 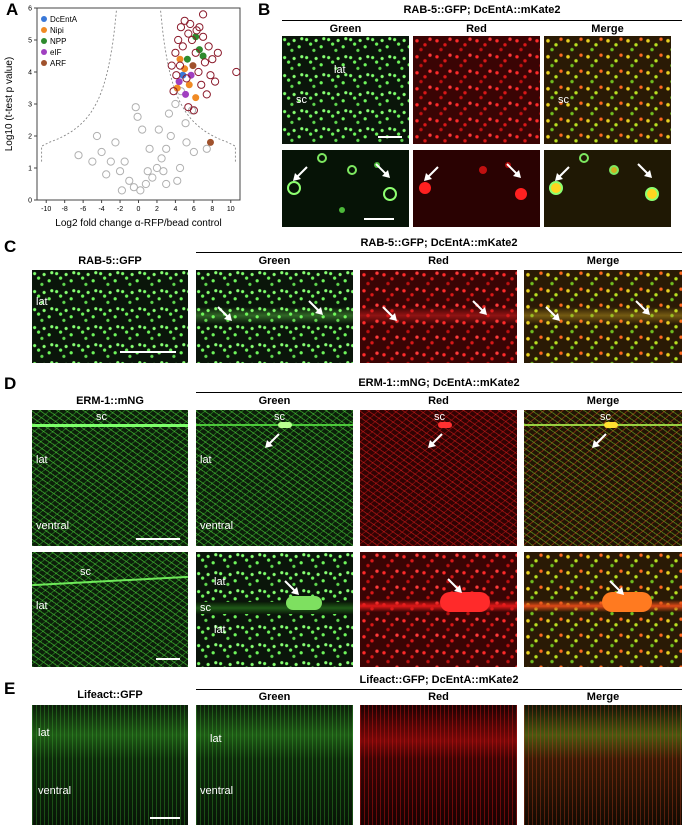 I want to click on data-point-arf, so click(x=210, y=142).